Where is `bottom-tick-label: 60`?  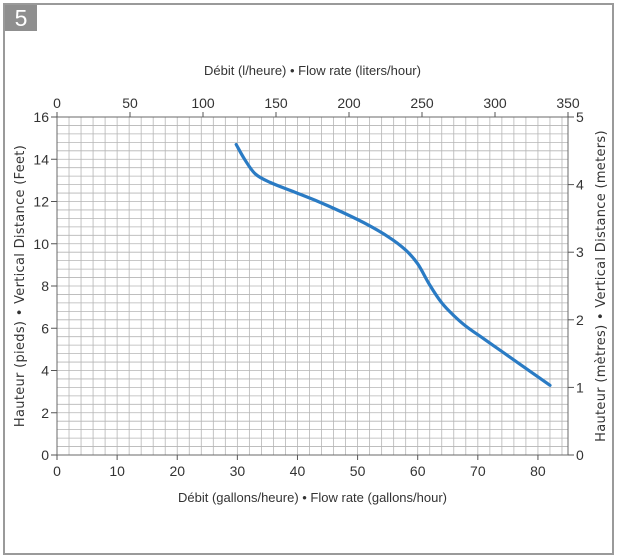
bottom-tick-label: 60 is located at coordinates (418, 471).